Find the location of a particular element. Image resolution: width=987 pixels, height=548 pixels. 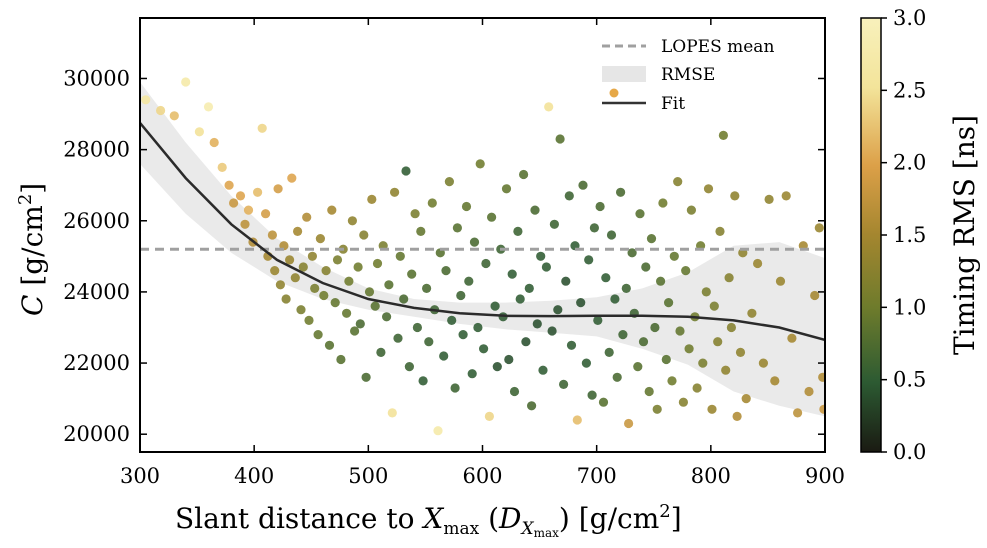

legend-label-rmse: RMSE is located at coordinates (688, 75).